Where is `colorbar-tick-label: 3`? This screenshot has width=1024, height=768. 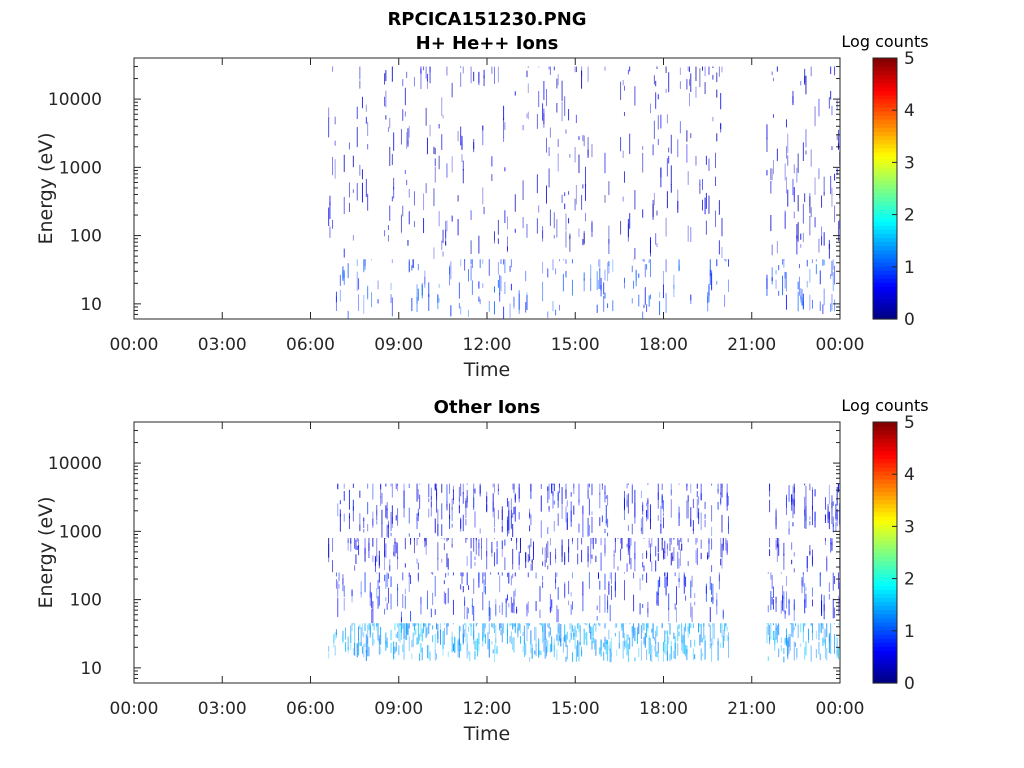 colorbar-tick-label: 3 is located at coordinates (909, 527).